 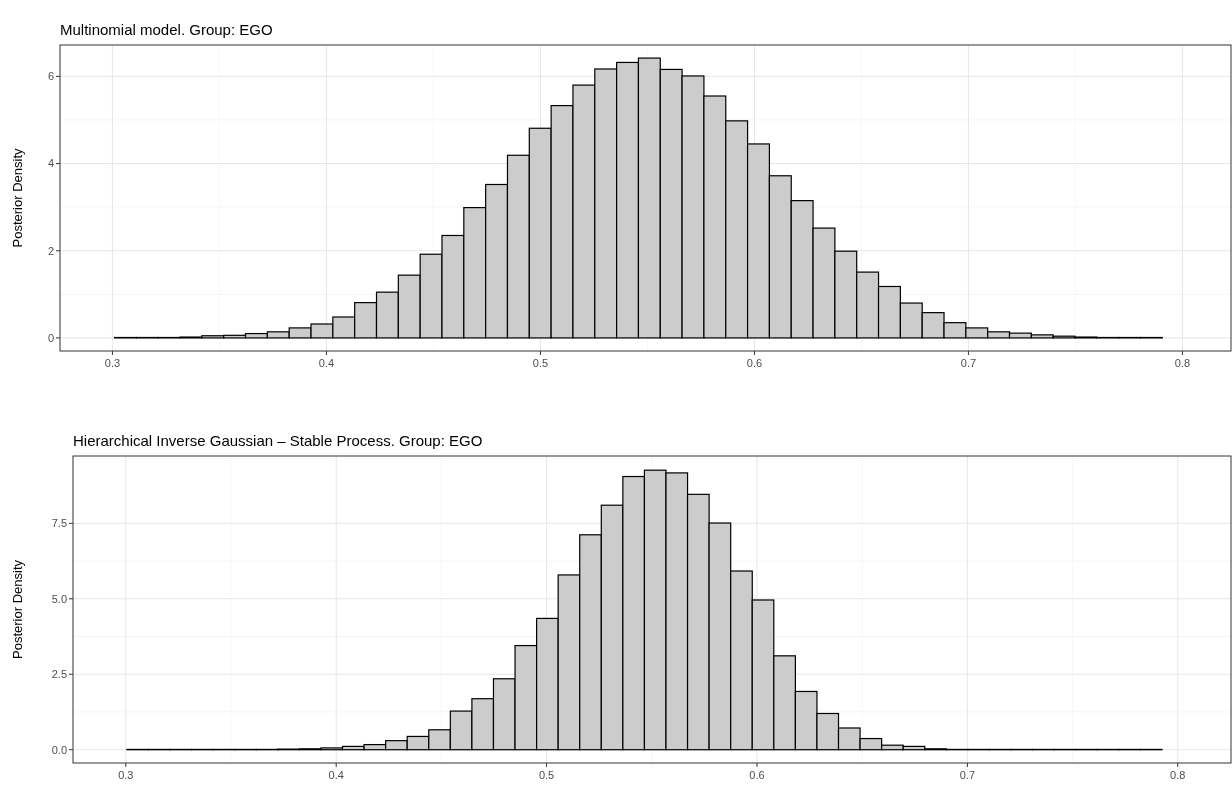 What do you see at coordinates (59, 674) in the screenshot?
I see `y-tick-label: 2.5` at bounding box center [59, 674].